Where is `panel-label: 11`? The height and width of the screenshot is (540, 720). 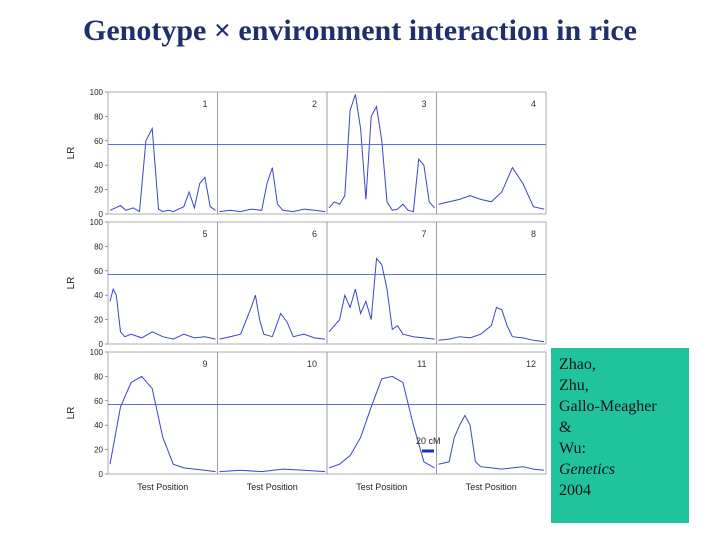 panel-label: 11 is located at coordinates (421, 364).